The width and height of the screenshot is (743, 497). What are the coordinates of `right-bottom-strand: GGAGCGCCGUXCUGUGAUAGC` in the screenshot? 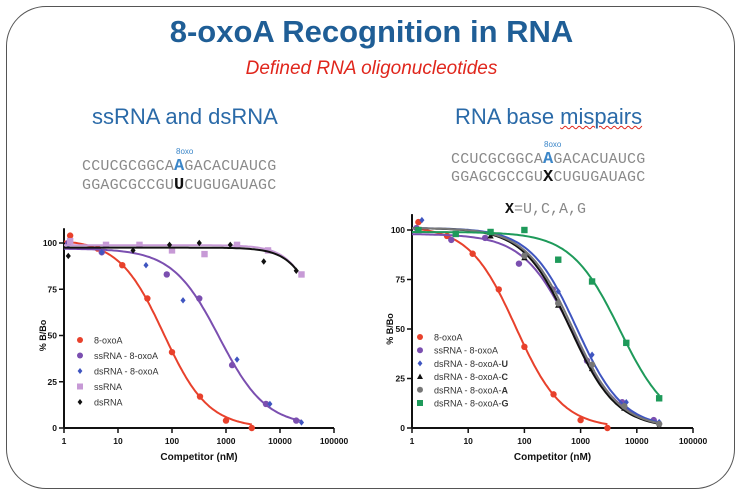 It's located at (548, 177).